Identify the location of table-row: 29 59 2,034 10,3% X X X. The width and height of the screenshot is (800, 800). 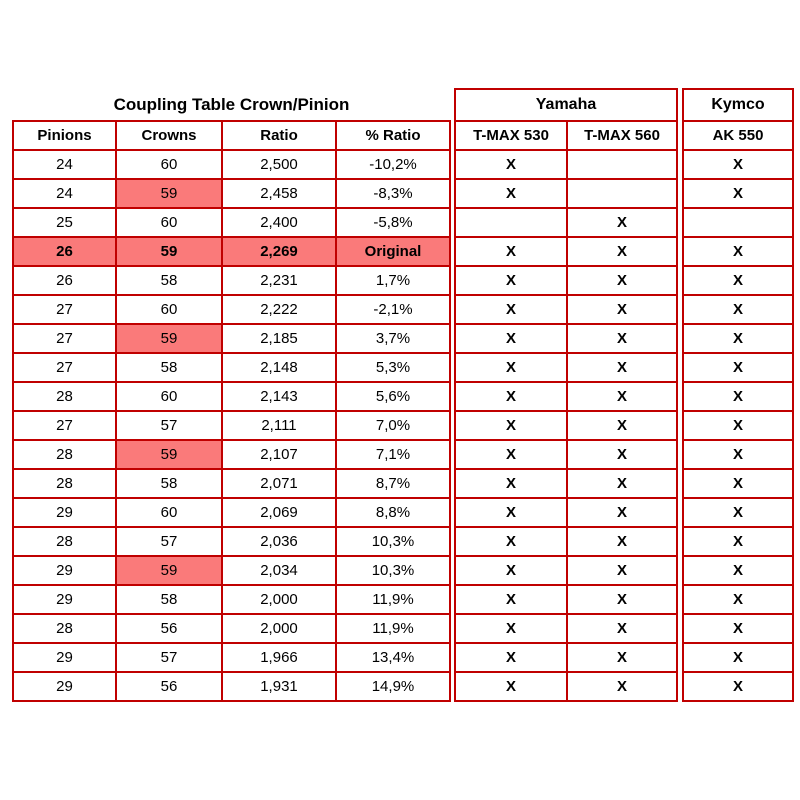
(403, 570).